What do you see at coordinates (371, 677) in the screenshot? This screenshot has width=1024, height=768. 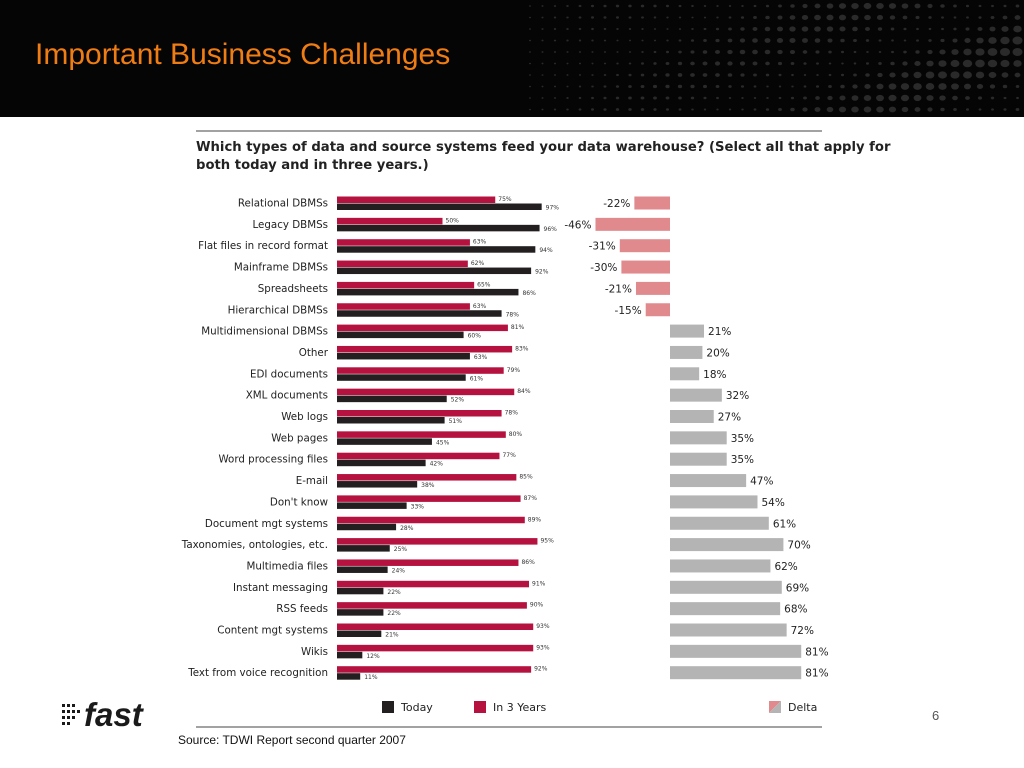 I see `bar-label-today: 11%` at bounding box center [371, 677].